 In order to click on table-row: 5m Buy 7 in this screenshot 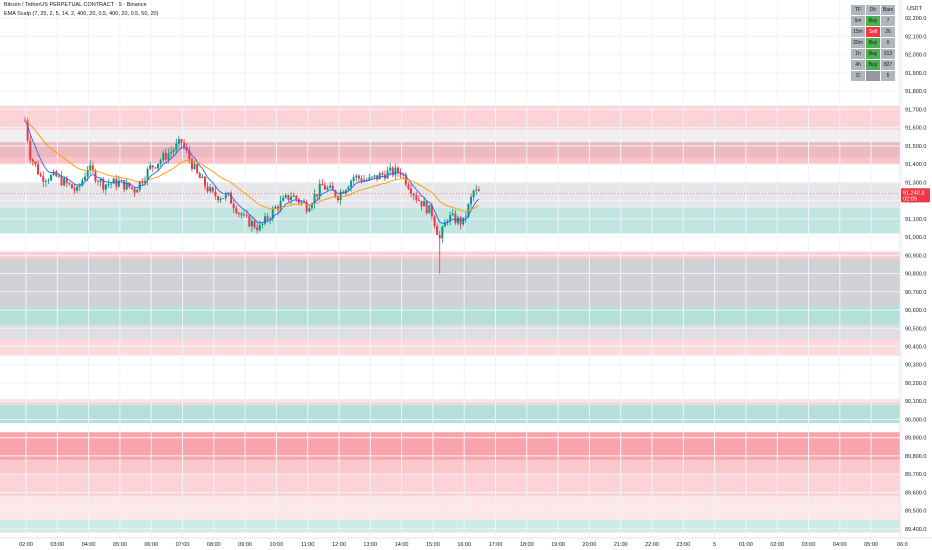, I will do `click(873, 21)`.